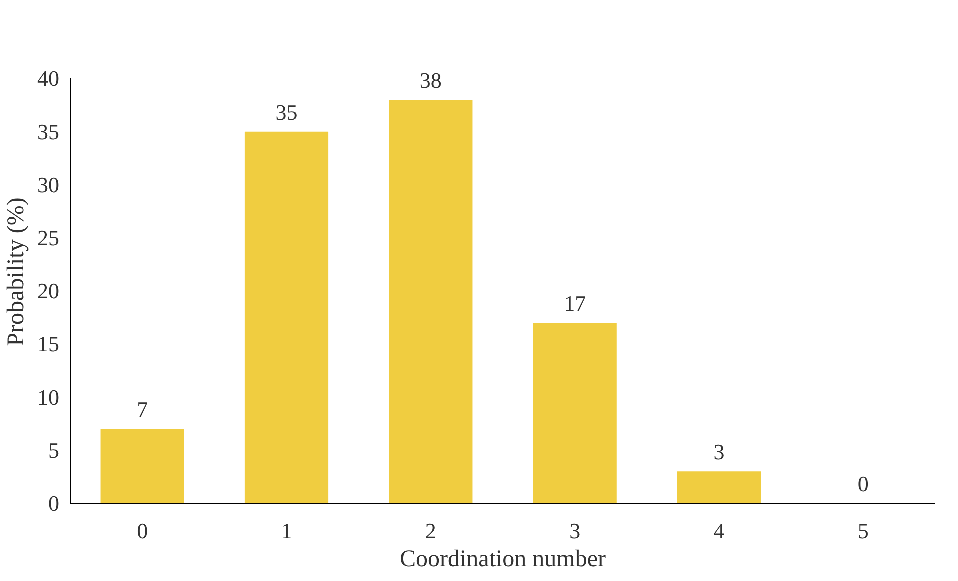 Image resolution: width=958 pixels, height=581 pixels. What do you see at coordinates (49, 344) in the screenshot?
I see `y-tick-label: 15` at bounding box center [49, 344].